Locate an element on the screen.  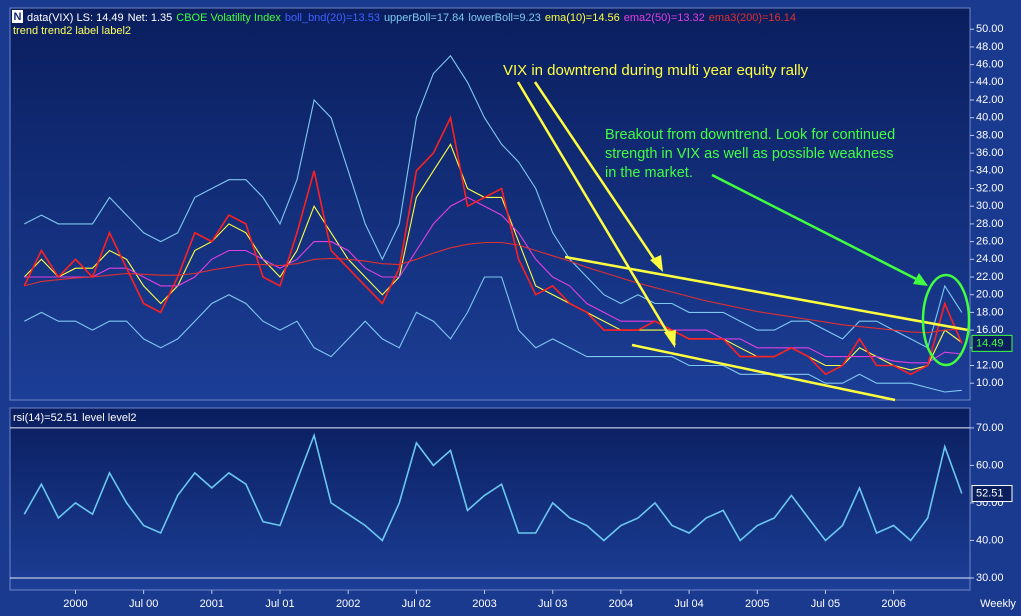
x-tick-label: 2003 is located at coordinates (484, 604).